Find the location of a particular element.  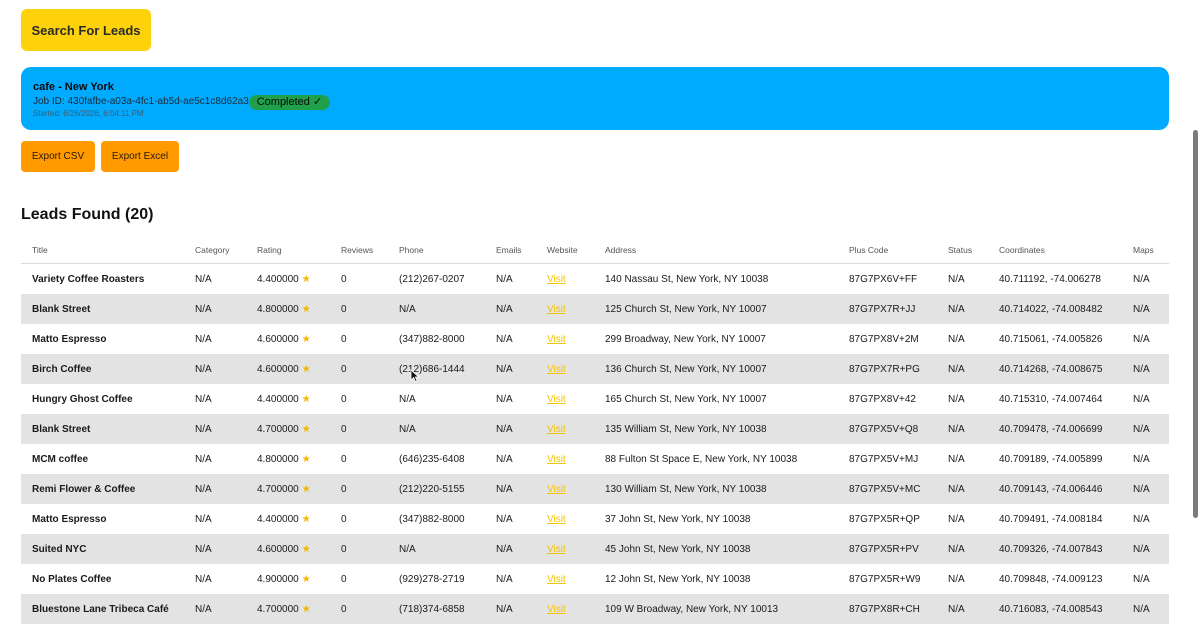

mouse-pointer-icon is located at coordinates (415, 376).